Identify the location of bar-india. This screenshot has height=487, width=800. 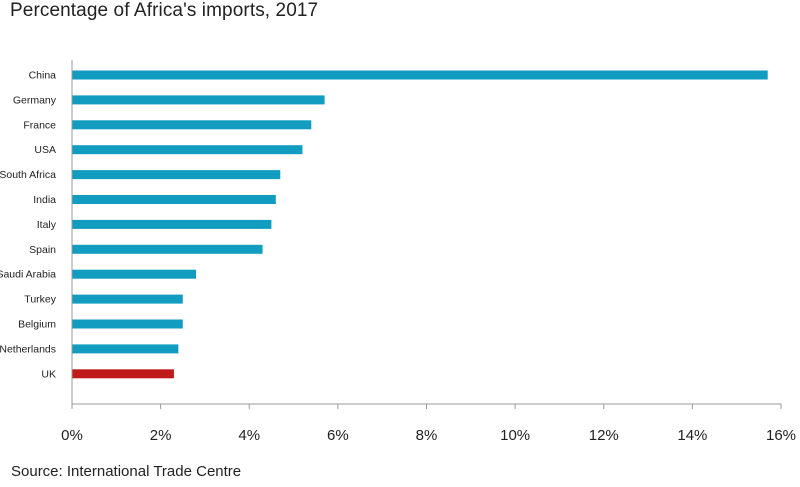
(174, 199).